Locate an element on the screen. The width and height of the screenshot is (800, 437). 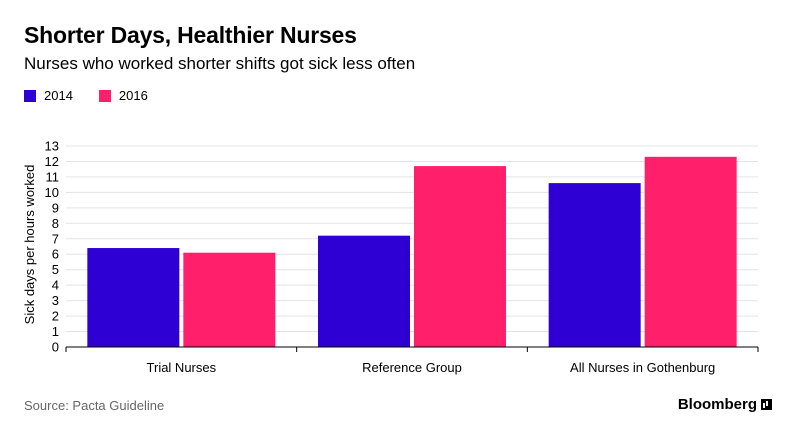
y-tick-label: 11 is located at coordinates (53, 176).